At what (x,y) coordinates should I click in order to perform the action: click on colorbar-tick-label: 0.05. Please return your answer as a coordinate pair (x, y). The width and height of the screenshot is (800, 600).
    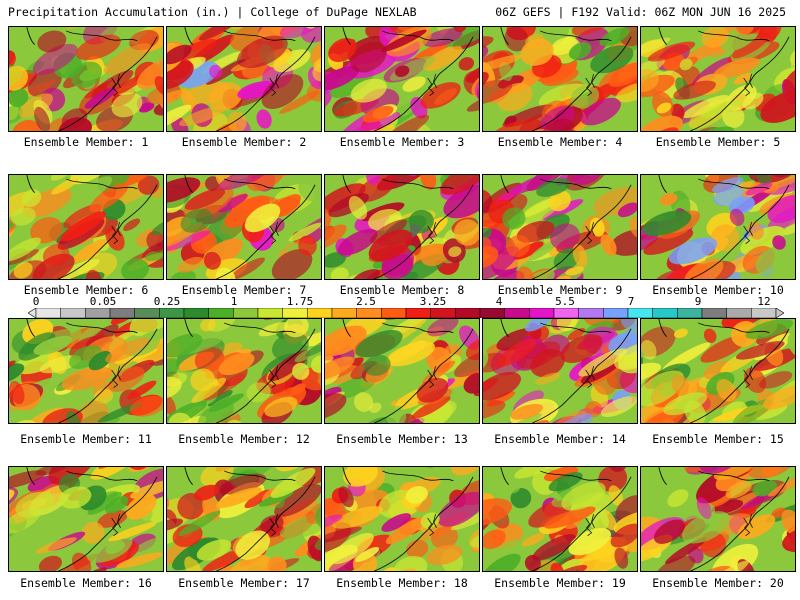
    Looking at the image, I should click on (103, 301).